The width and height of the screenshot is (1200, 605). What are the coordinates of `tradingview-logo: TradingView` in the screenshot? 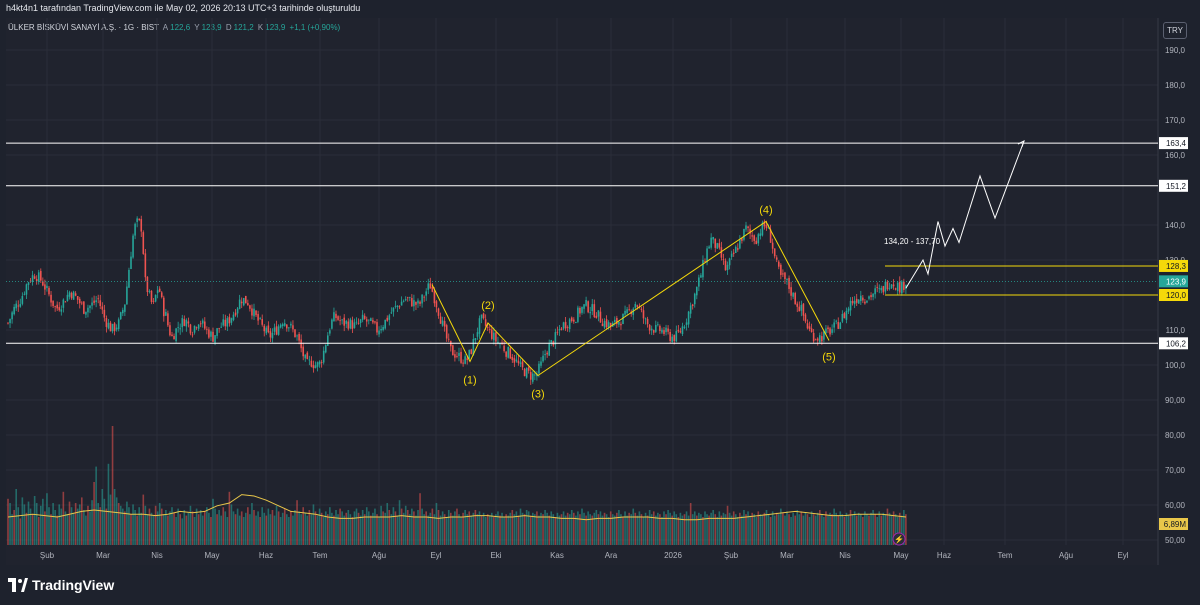 It's located at (61, 585).